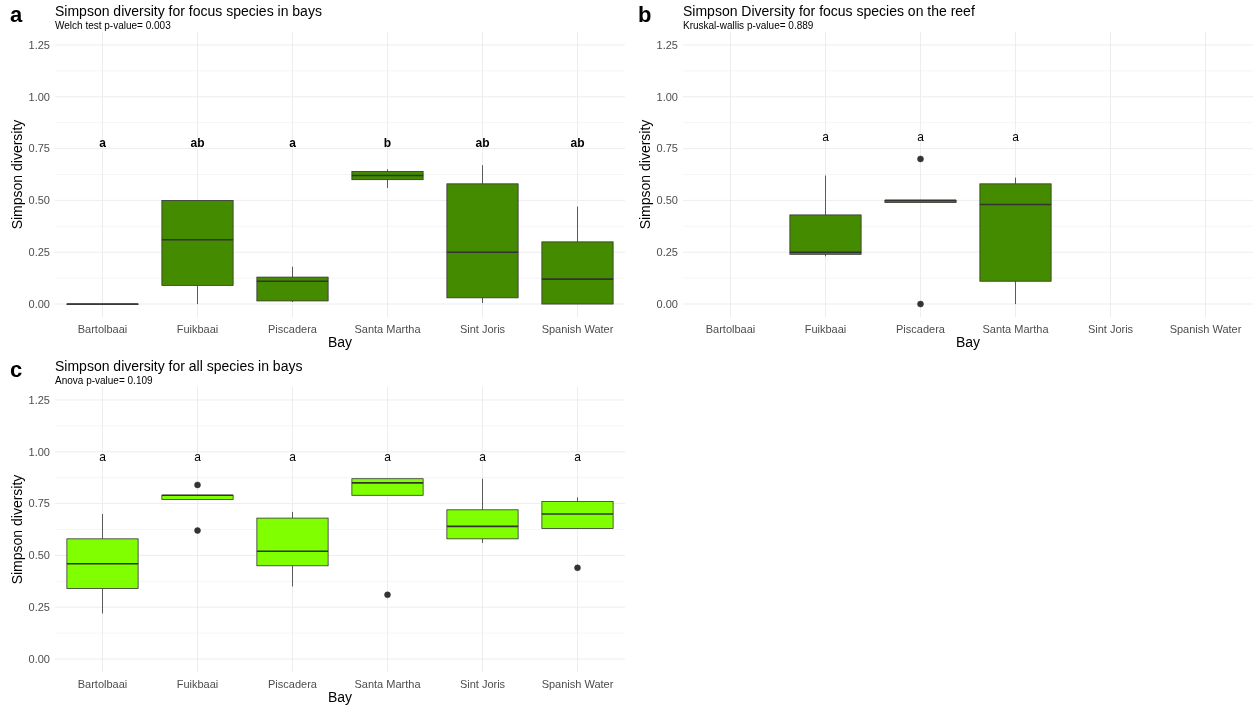 The width and height of the screenshot is (1255, 705). I want to click on annotation: b, so click(387, 143).